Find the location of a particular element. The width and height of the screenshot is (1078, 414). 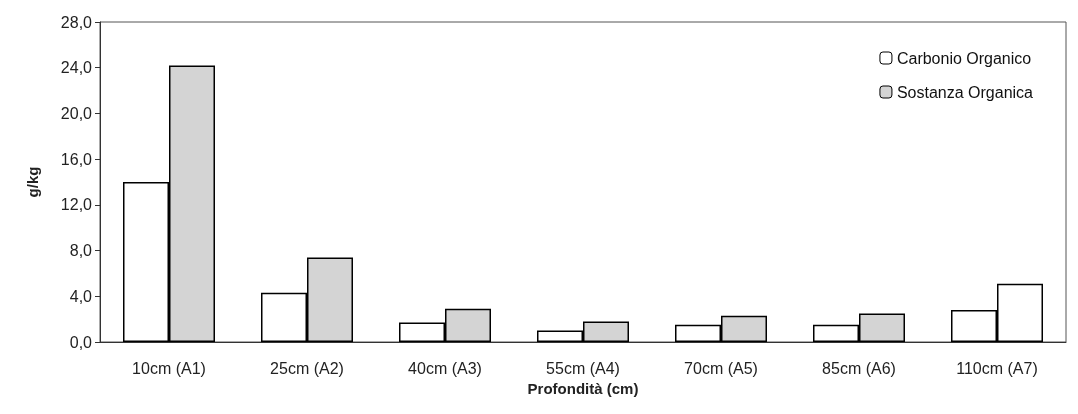

y-tick-label: 12,0 is located at coordinates (76, 205).